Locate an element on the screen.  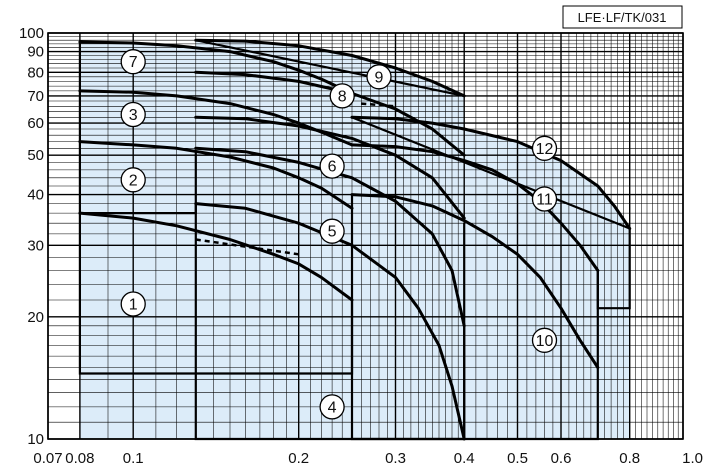
circle-label-1: 1 is located at coordinates (133, 304).